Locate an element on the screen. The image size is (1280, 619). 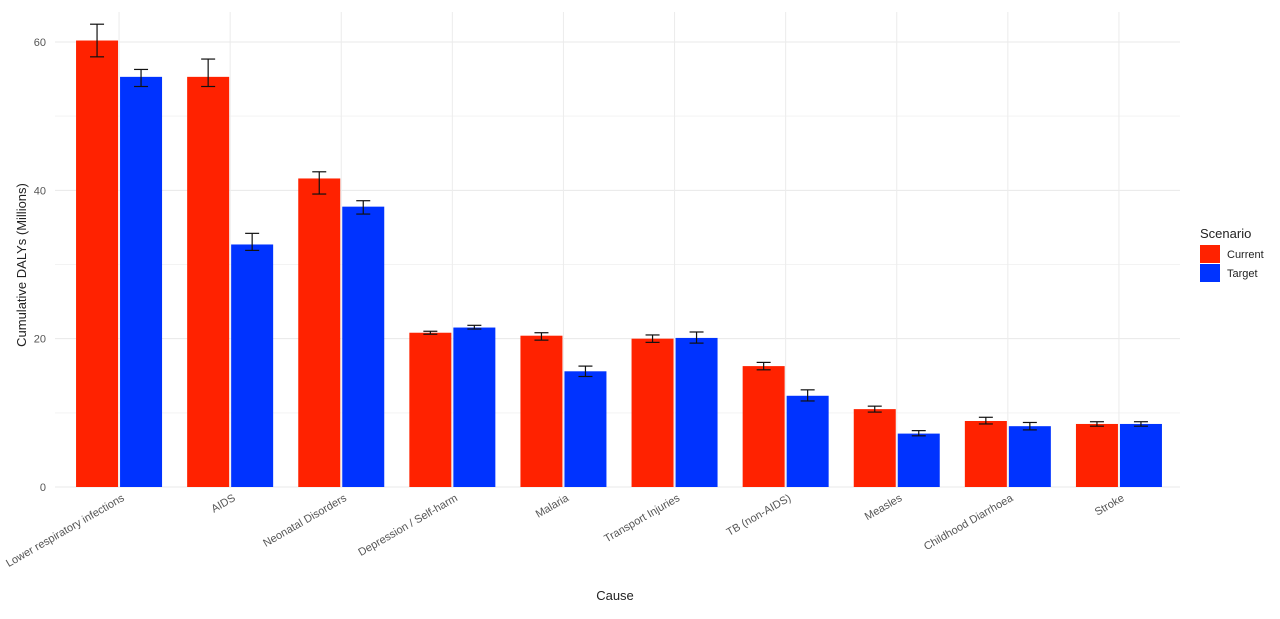
legend: Scenario Current Target is located at coordinates (1232, 254).